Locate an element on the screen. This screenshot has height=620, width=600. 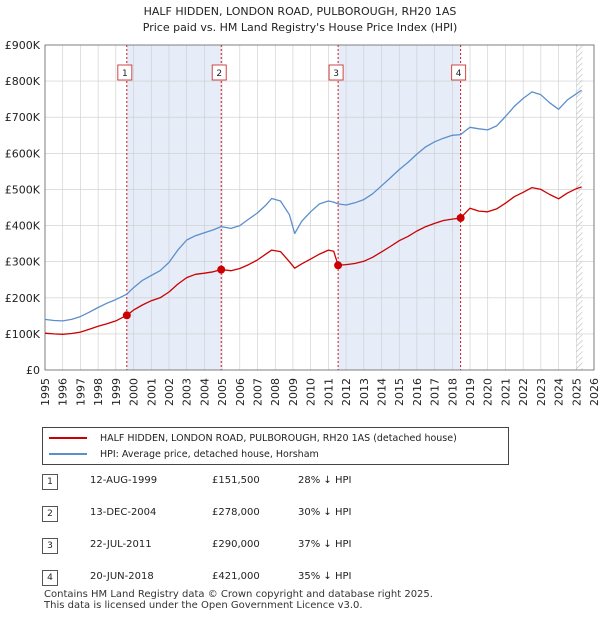
sale-number-badge: 1 is located at coordinates (50, 482).